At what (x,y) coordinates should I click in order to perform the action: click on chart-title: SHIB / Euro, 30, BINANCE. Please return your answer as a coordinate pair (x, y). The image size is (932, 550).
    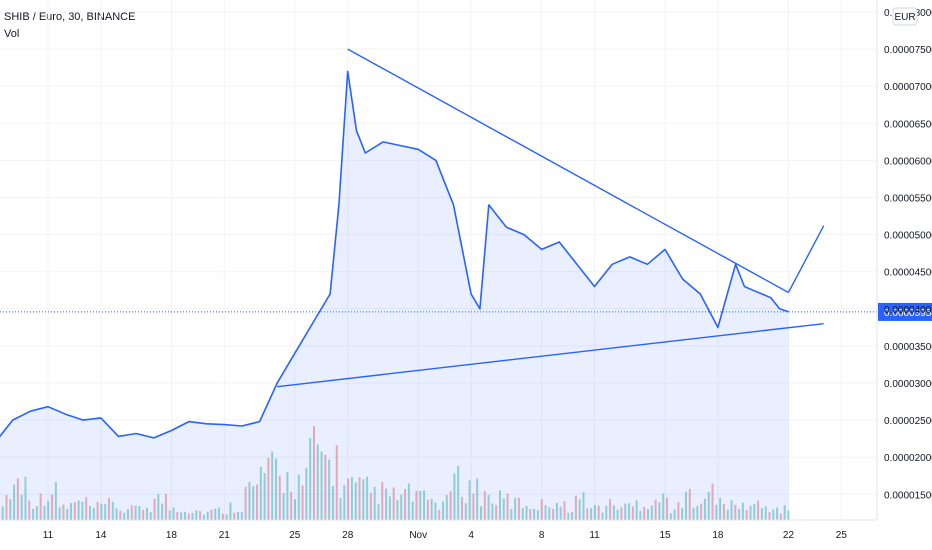
    Looking at the image, I should click on (70, 17).